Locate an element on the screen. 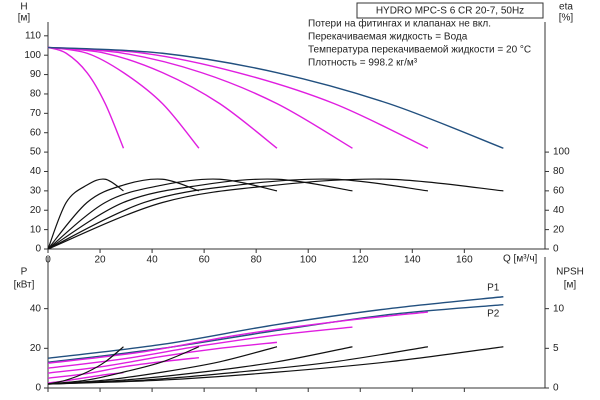  series-label: P1 is located at coordinates (493, 287).